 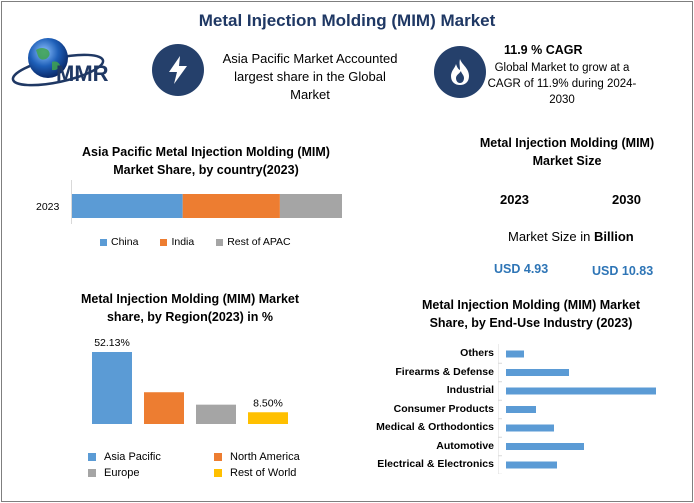 What do you see at coordinates (444, 371) in the screenshot?
I see `enduse-label-firearms-defense: Firearms & Defense` at bounding box center [444, 371].